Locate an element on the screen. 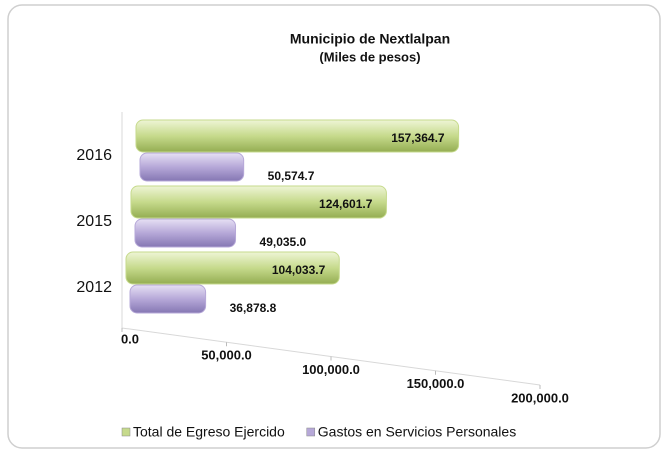 This screenshot has width=668, height=460. x-tick-label: 100,000.0 is located at coordinates (331, 369).